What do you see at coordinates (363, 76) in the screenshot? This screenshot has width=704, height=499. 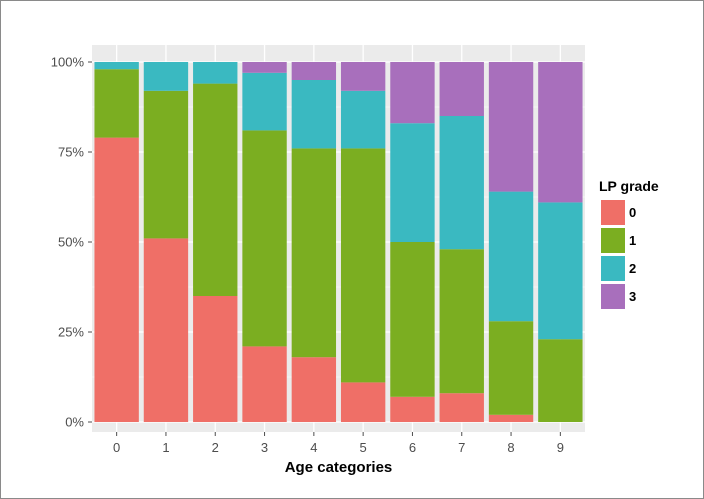 I see `bar-segment-cat5-grade3` at bounding box center [363, 76].